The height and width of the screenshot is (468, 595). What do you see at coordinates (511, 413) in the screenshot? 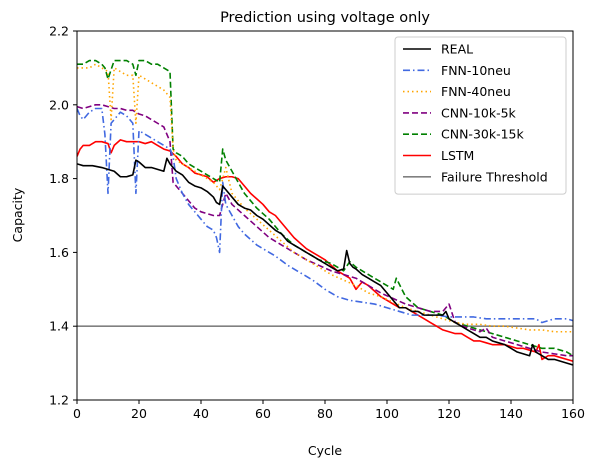
I see `x-tick-label: 140` at bounding box center [511, 413].